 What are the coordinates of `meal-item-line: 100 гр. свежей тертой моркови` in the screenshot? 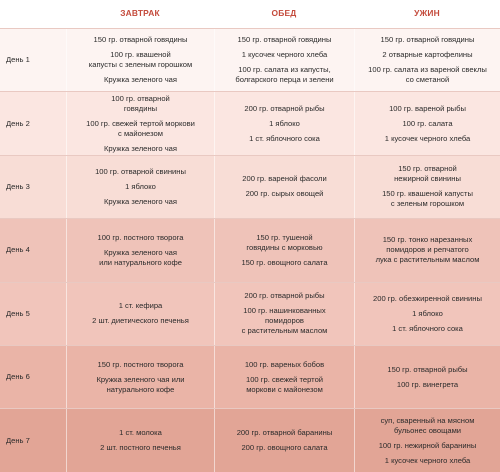 It's located at (140, 123).